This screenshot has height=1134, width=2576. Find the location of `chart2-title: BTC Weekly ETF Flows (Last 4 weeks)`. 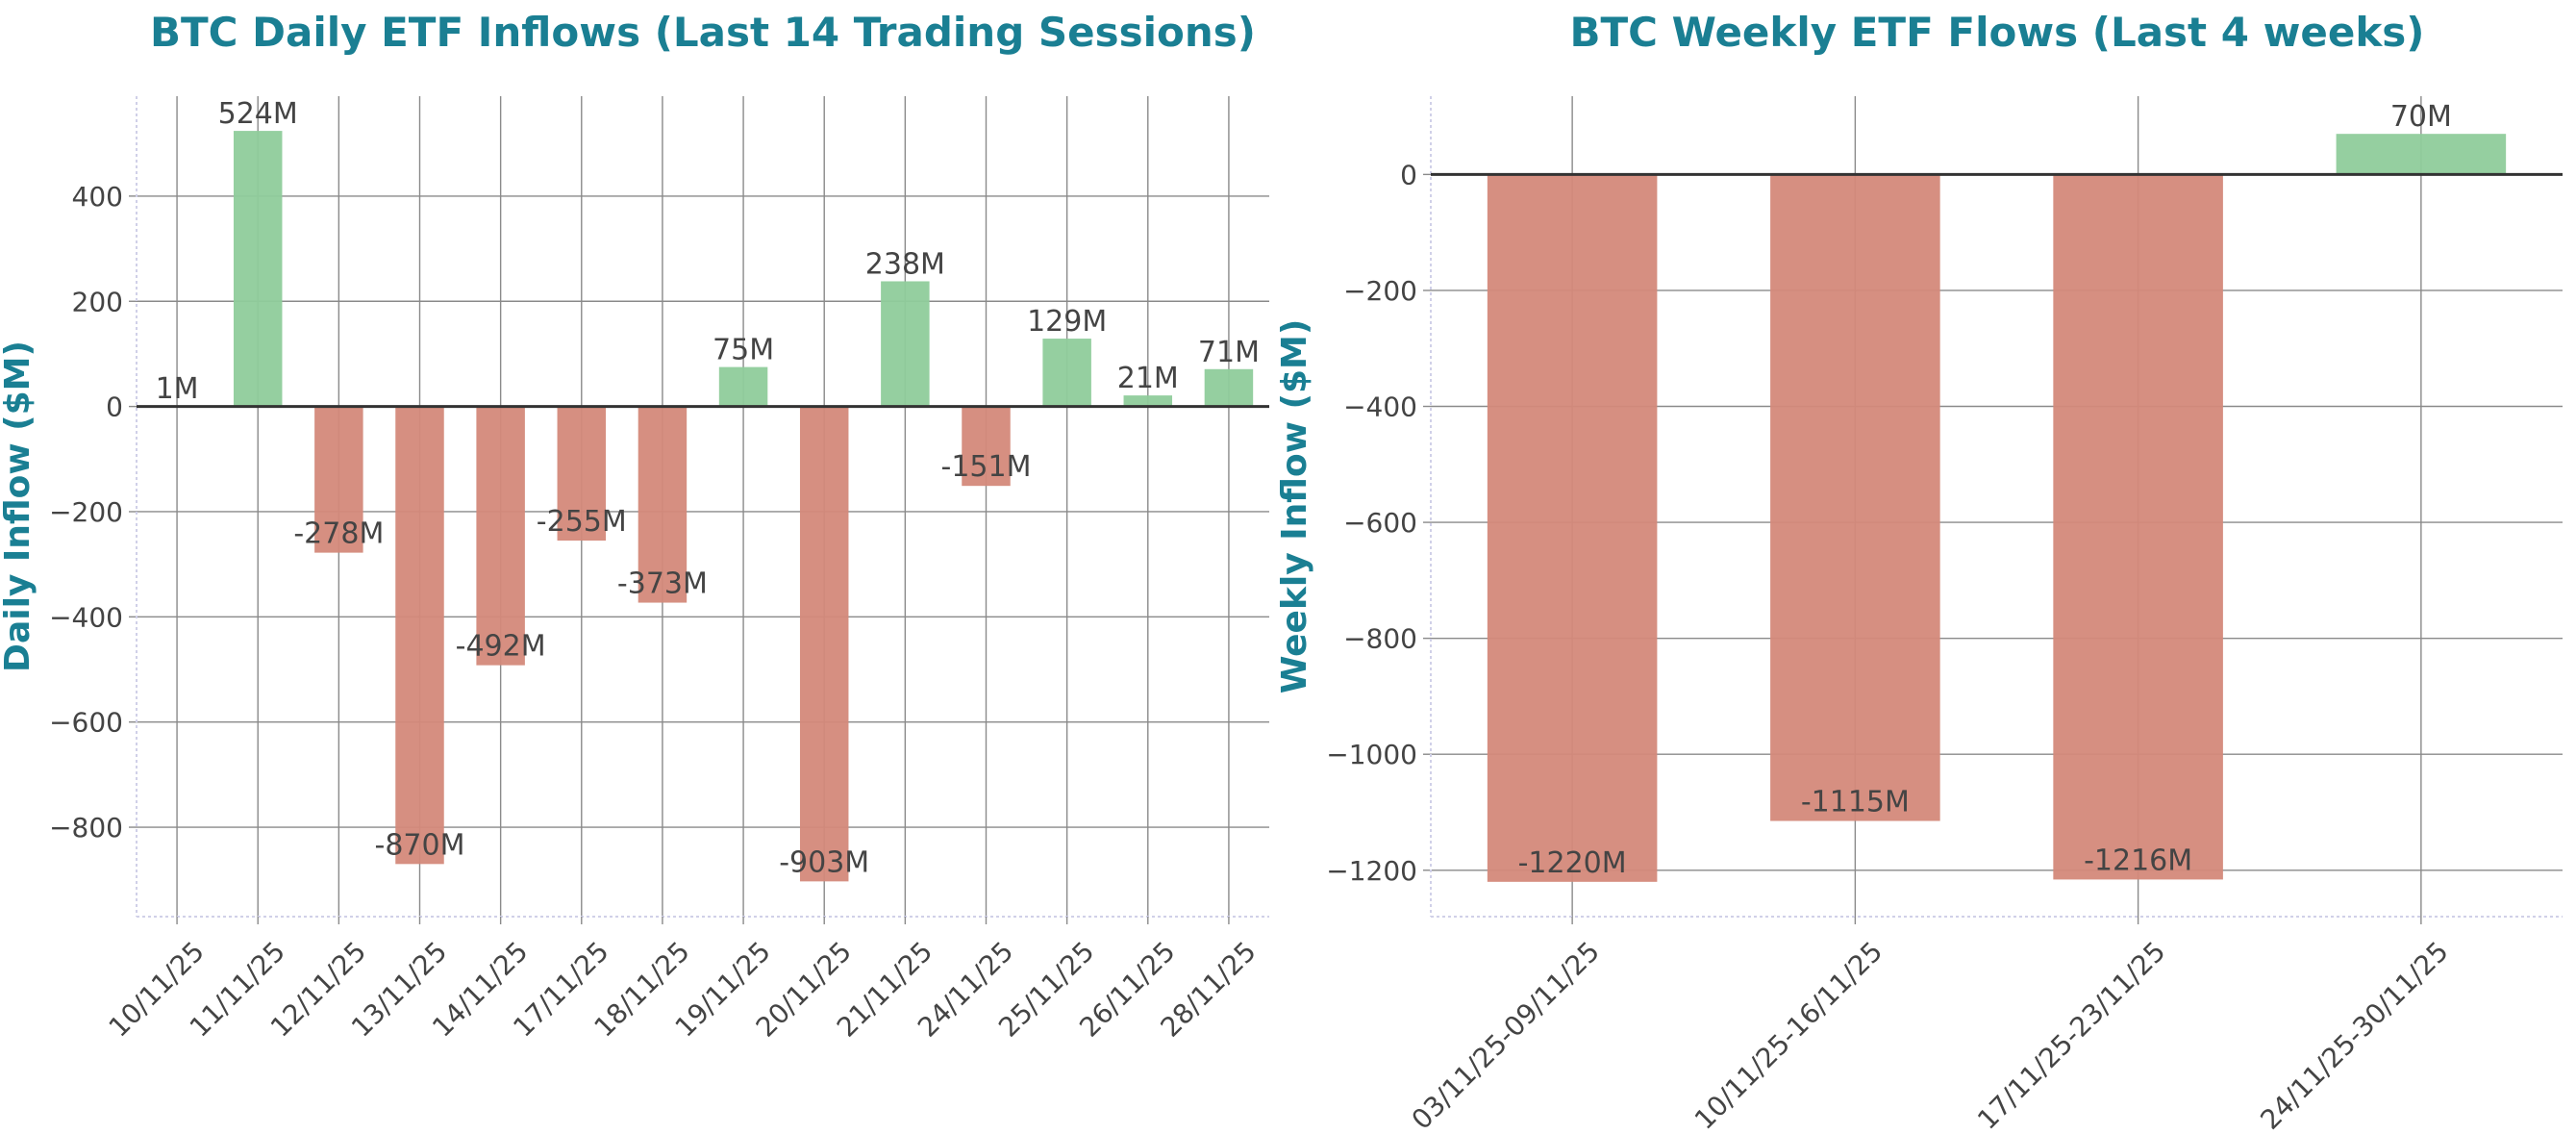

chart2-title: BTC Weekly ETF Flows (Last 4 weeks) is located at coordinates (1997, 33).